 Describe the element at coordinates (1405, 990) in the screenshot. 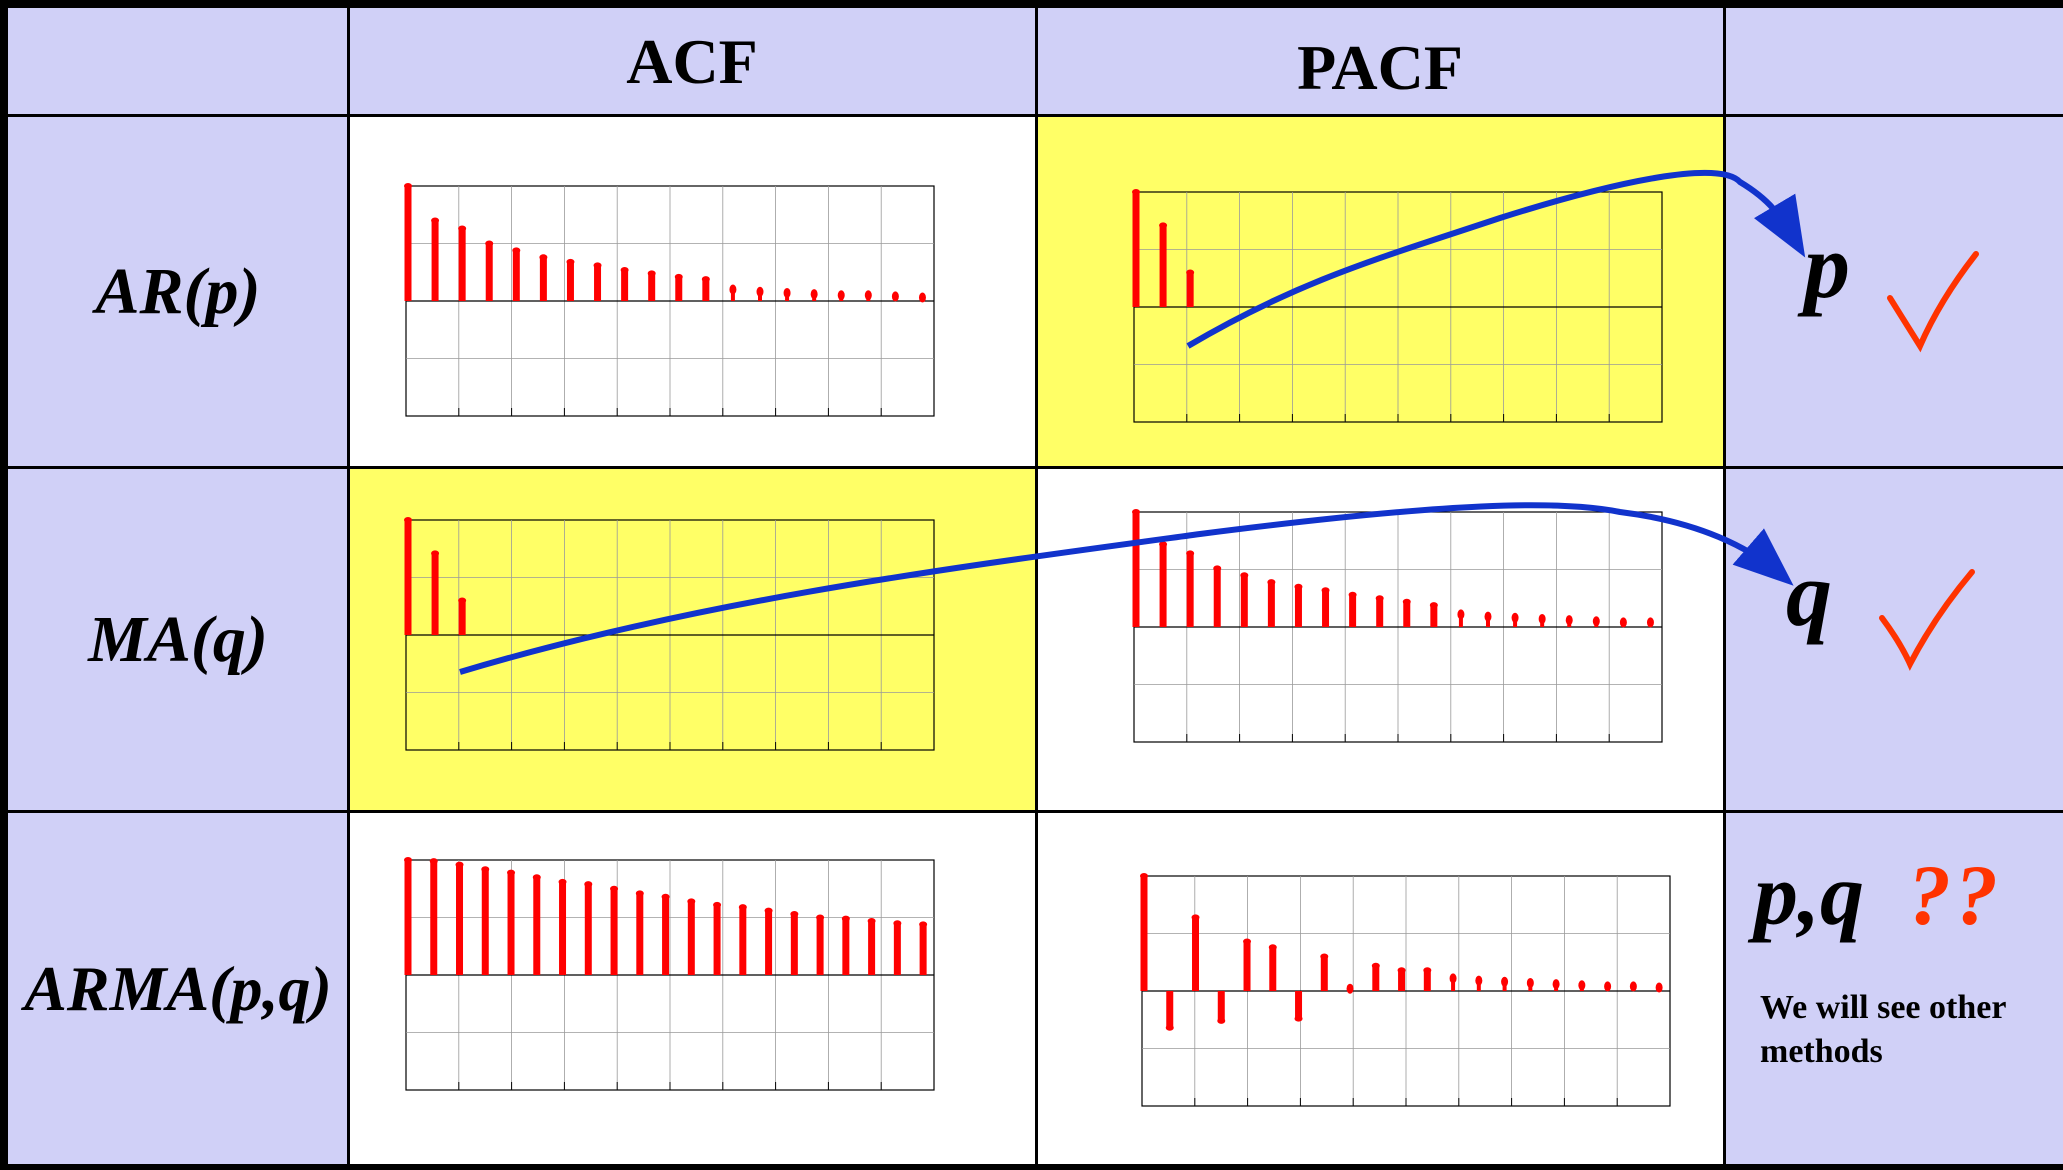

I see `arma-pacf-plot` at that location.